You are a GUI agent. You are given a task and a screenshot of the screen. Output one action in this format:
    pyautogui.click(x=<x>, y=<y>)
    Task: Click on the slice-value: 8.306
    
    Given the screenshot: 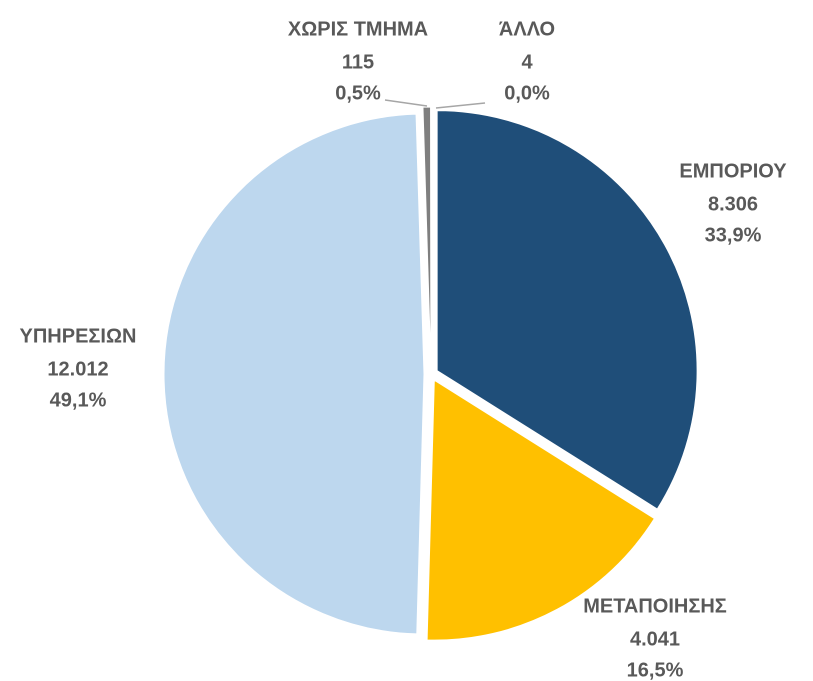 What is the action you would take?
    pyautogui.click(x=733, y=204)
    